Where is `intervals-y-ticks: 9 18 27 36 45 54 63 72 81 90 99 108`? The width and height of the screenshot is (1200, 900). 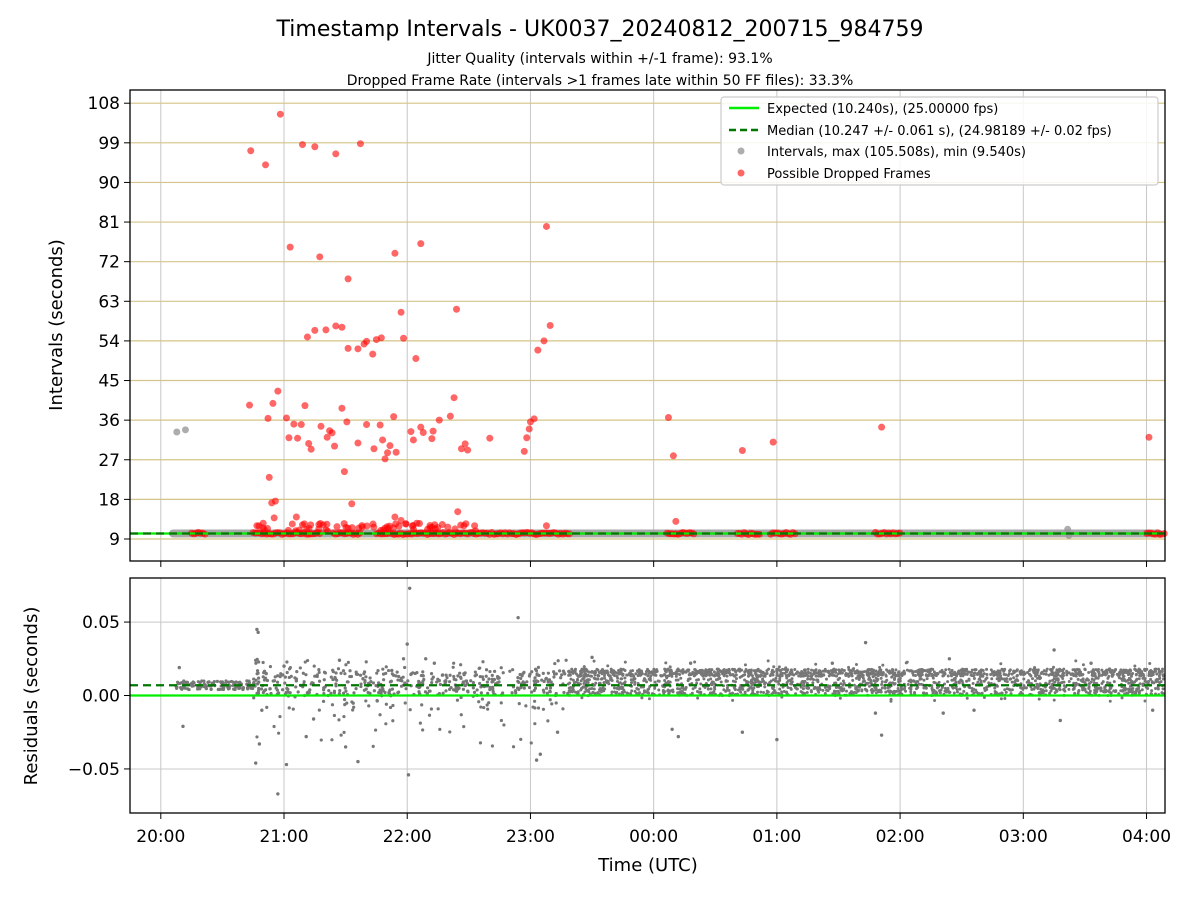
intervals-y-ticks: 9 18 27 36 45 54 63 72 81 90 99 108 is located at coordinates (109, 322).